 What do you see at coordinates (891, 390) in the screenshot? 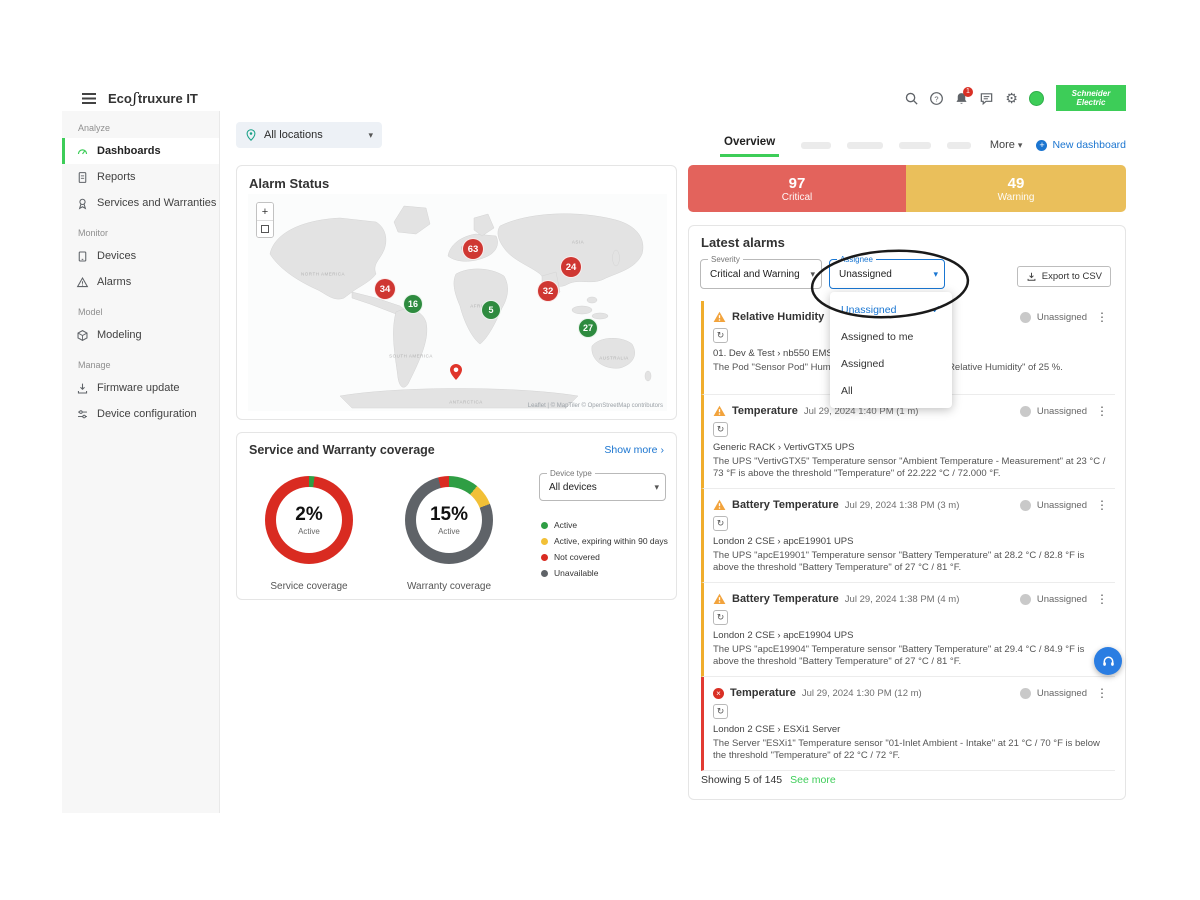
I see `menu-option-all: All` at bounding box center [891, 390].